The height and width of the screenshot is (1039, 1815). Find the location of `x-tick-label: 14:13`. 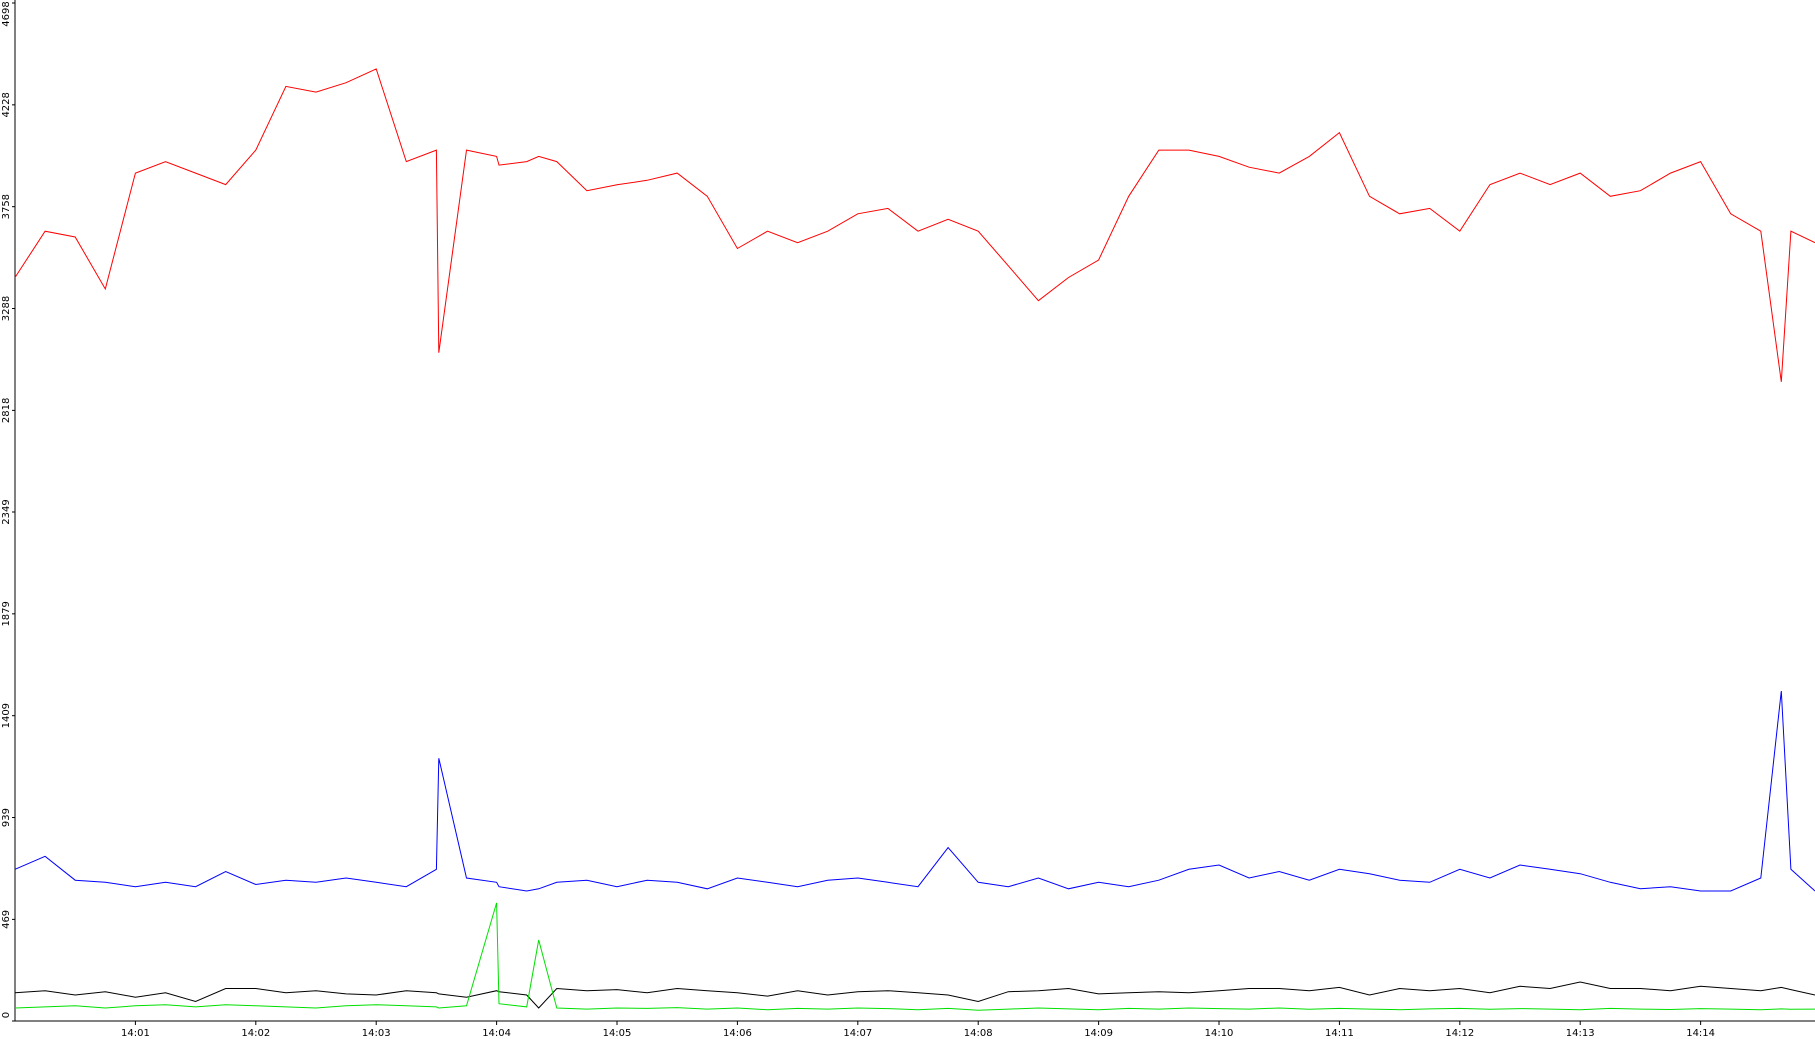

x-tick-label: 14:13 is located at coordinates (1580, 1033).